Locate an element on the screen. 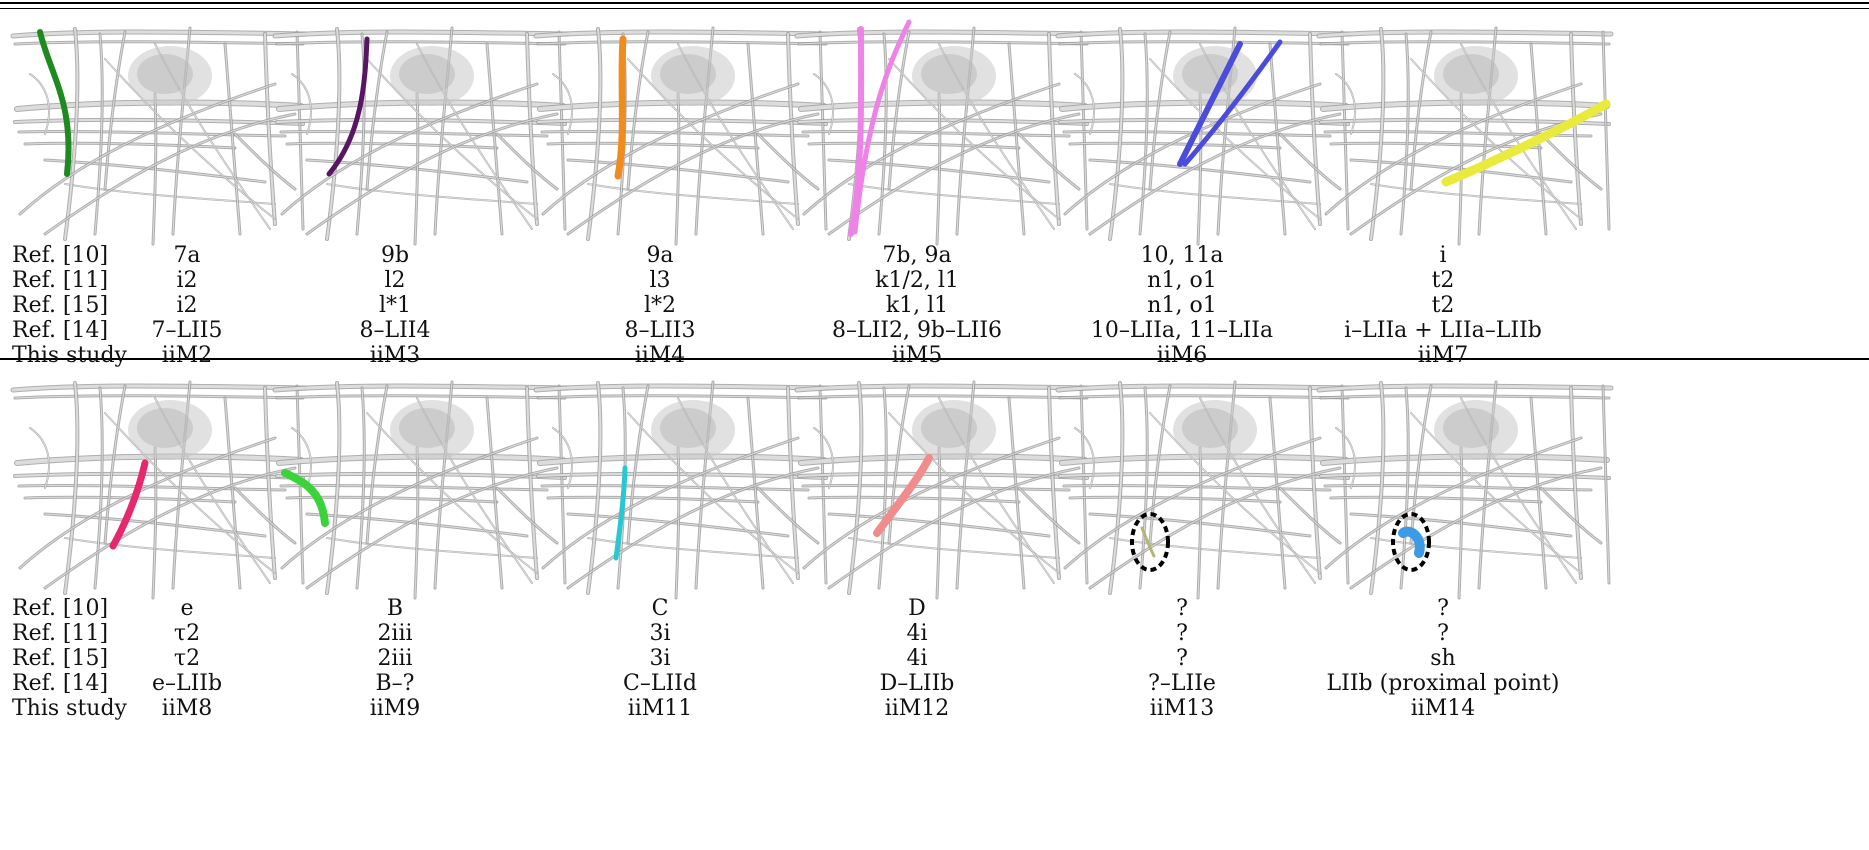 The image size is (1869, 850). table-cell: 9a is located at coordinates (660, 255).